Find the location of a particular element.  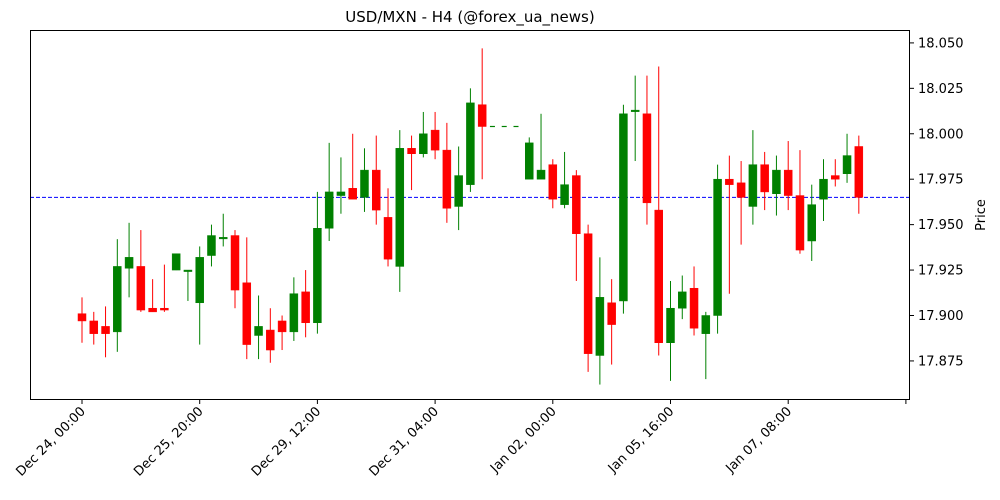

x-tick-label: Jan 05, 16:00 is located at coordinates (641, 440).